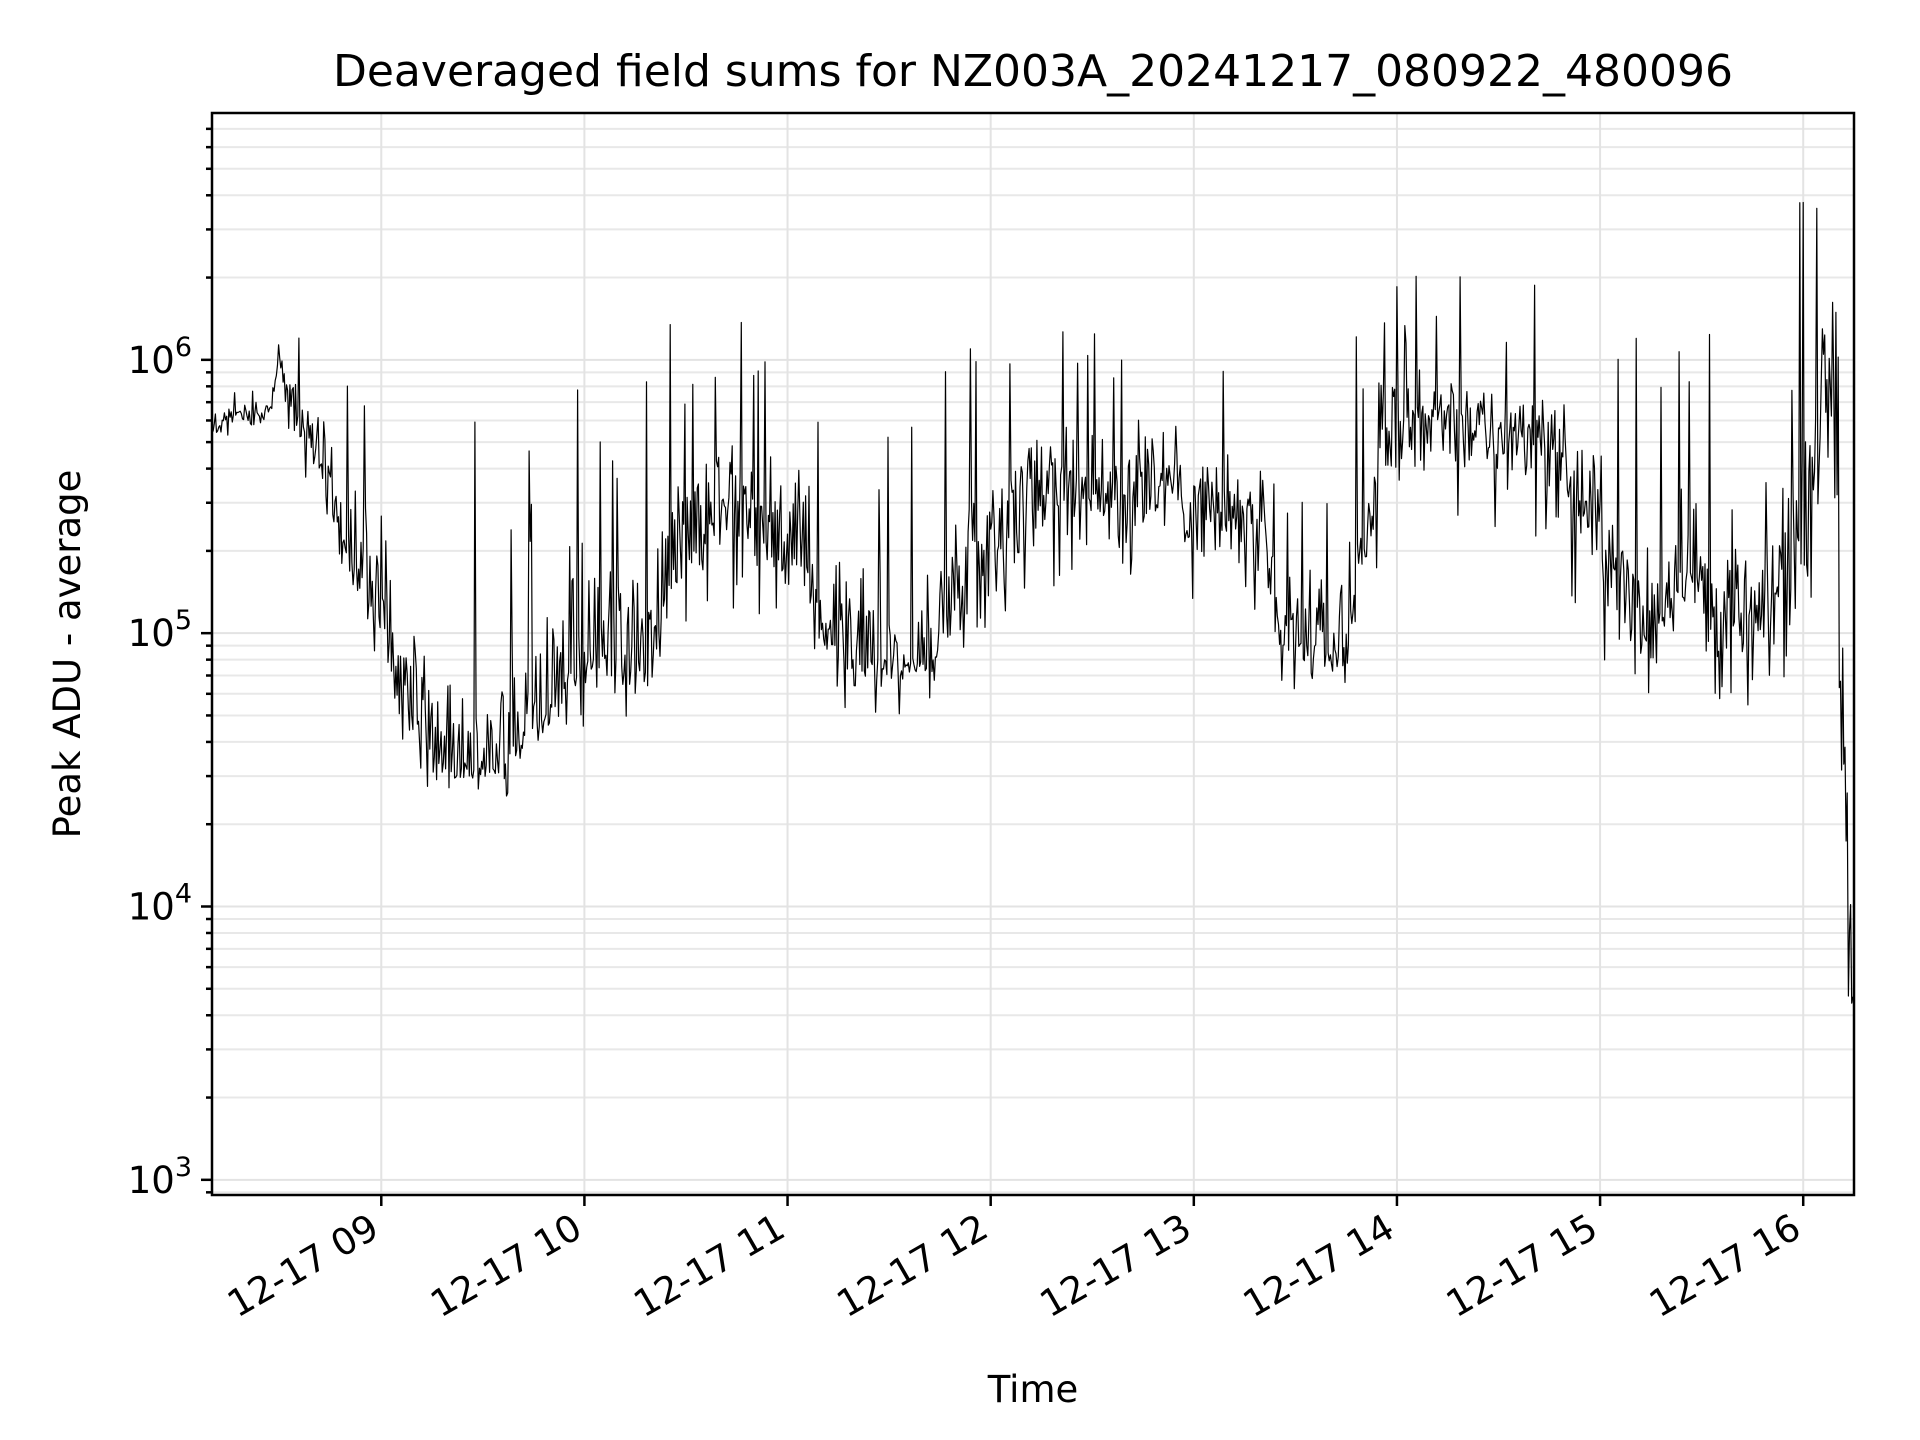  What do you see at coordinates (160, 357) in the screenshot?
I see `y-tick-label: 10⁶` at bounding box center [160, 357].